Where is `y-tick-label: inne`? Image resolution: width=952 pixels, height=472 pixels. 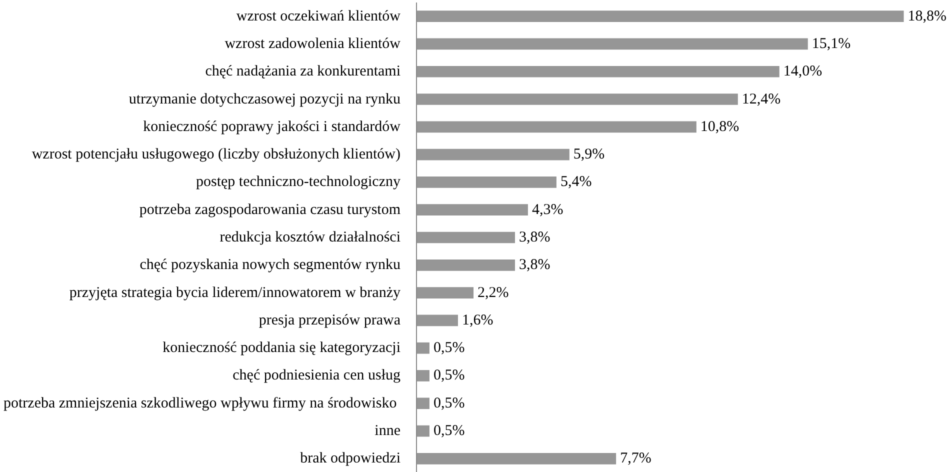 y-tick-label: inne is located at coordinates (387, 431).